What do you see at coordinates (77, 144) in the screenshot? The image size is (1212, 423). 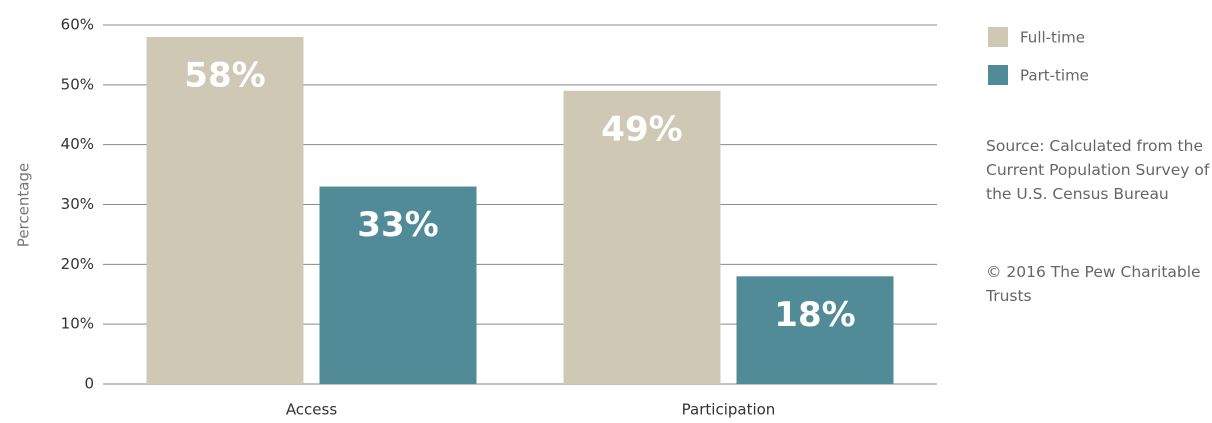 I see `y-tick-label: 40%` at bounding box center [77, 144].